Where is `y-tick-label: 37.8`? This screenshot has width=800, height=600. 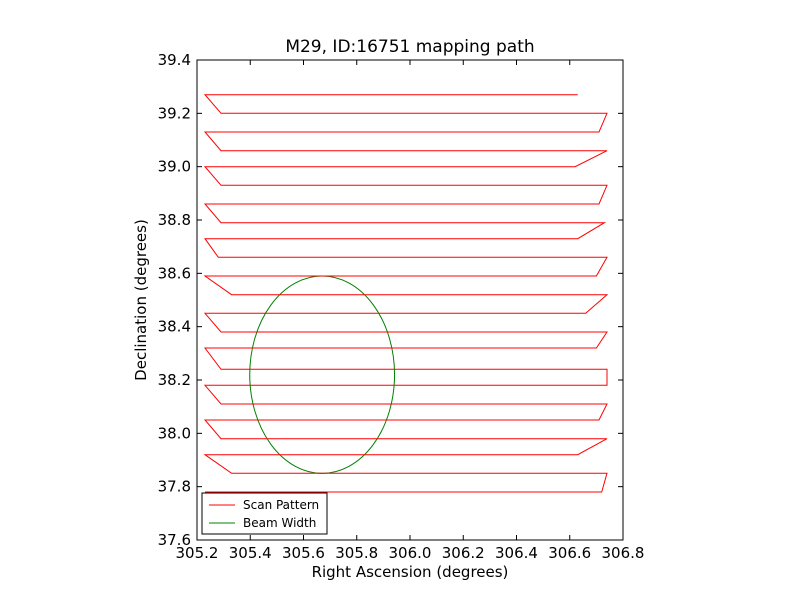
y-tick-label: 37.8 is located at coordinates (174, 487).